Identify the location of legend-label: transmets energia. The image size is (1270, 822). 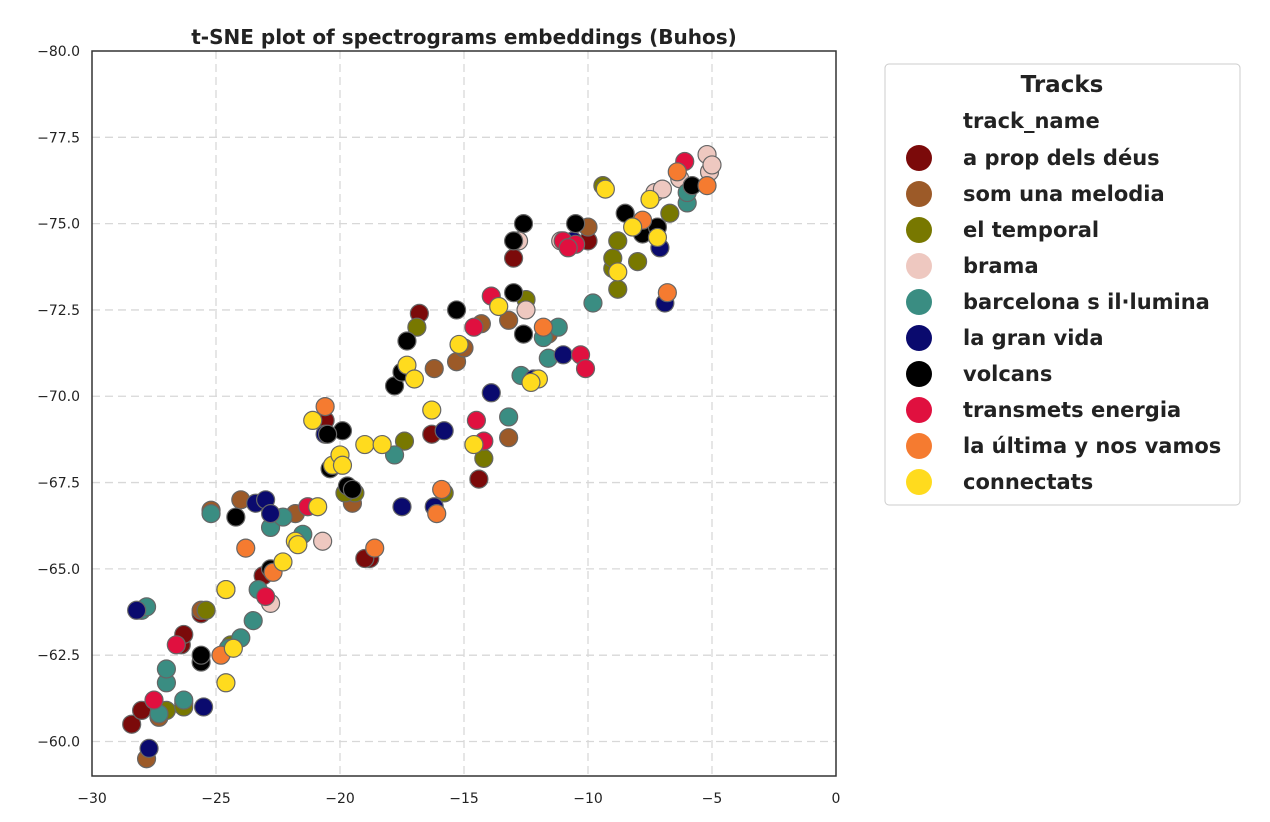
(1072, 410).